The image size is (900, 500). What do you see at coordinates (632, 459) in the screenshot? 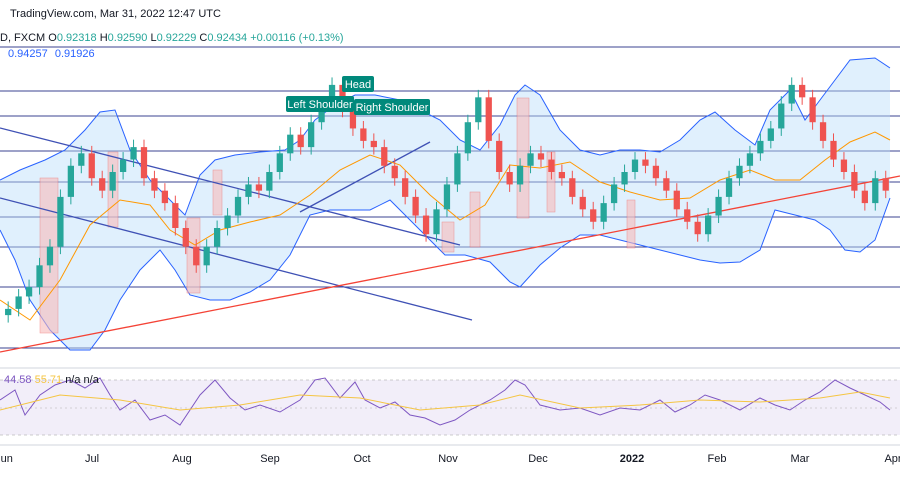
I see `x-tick-2022: 2022` at bounding box center [632, 459].